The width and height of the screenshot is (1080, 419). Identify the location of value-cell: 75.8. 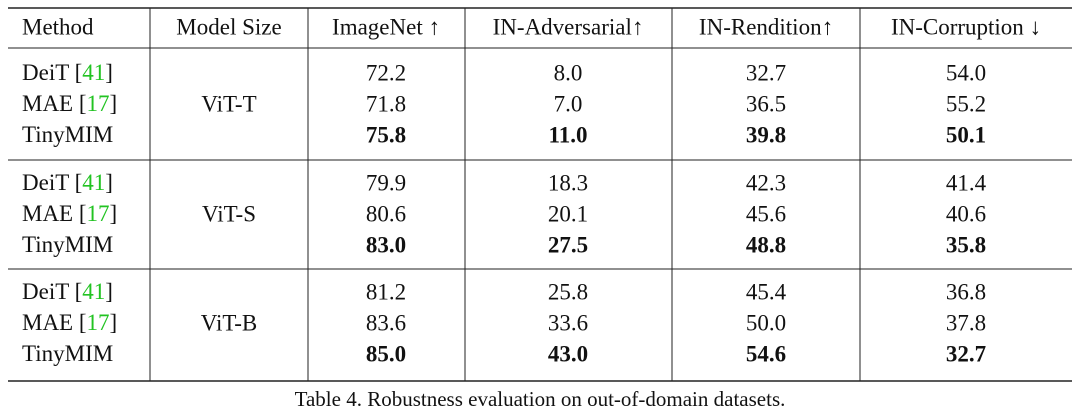
(386, 134).